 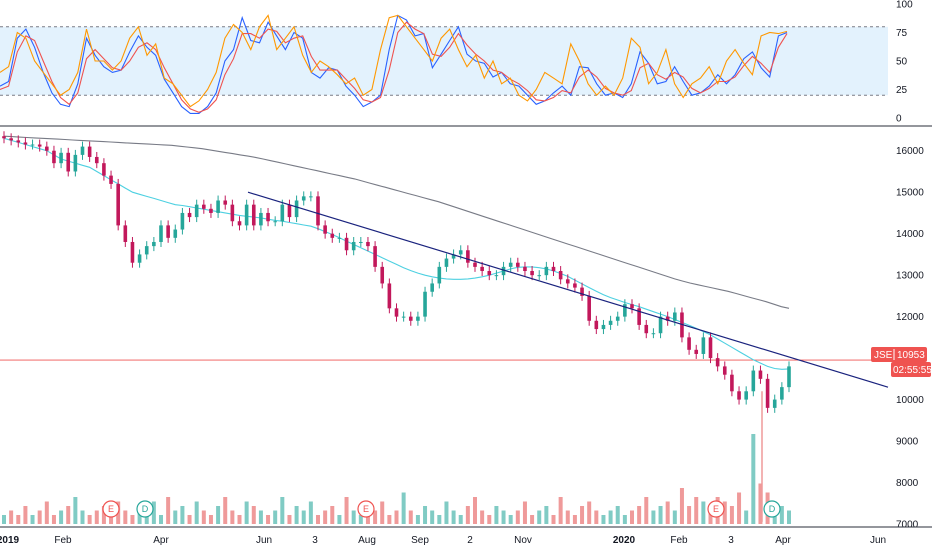 I want to click on x-tick: Sep, so click(x=420, y=540).